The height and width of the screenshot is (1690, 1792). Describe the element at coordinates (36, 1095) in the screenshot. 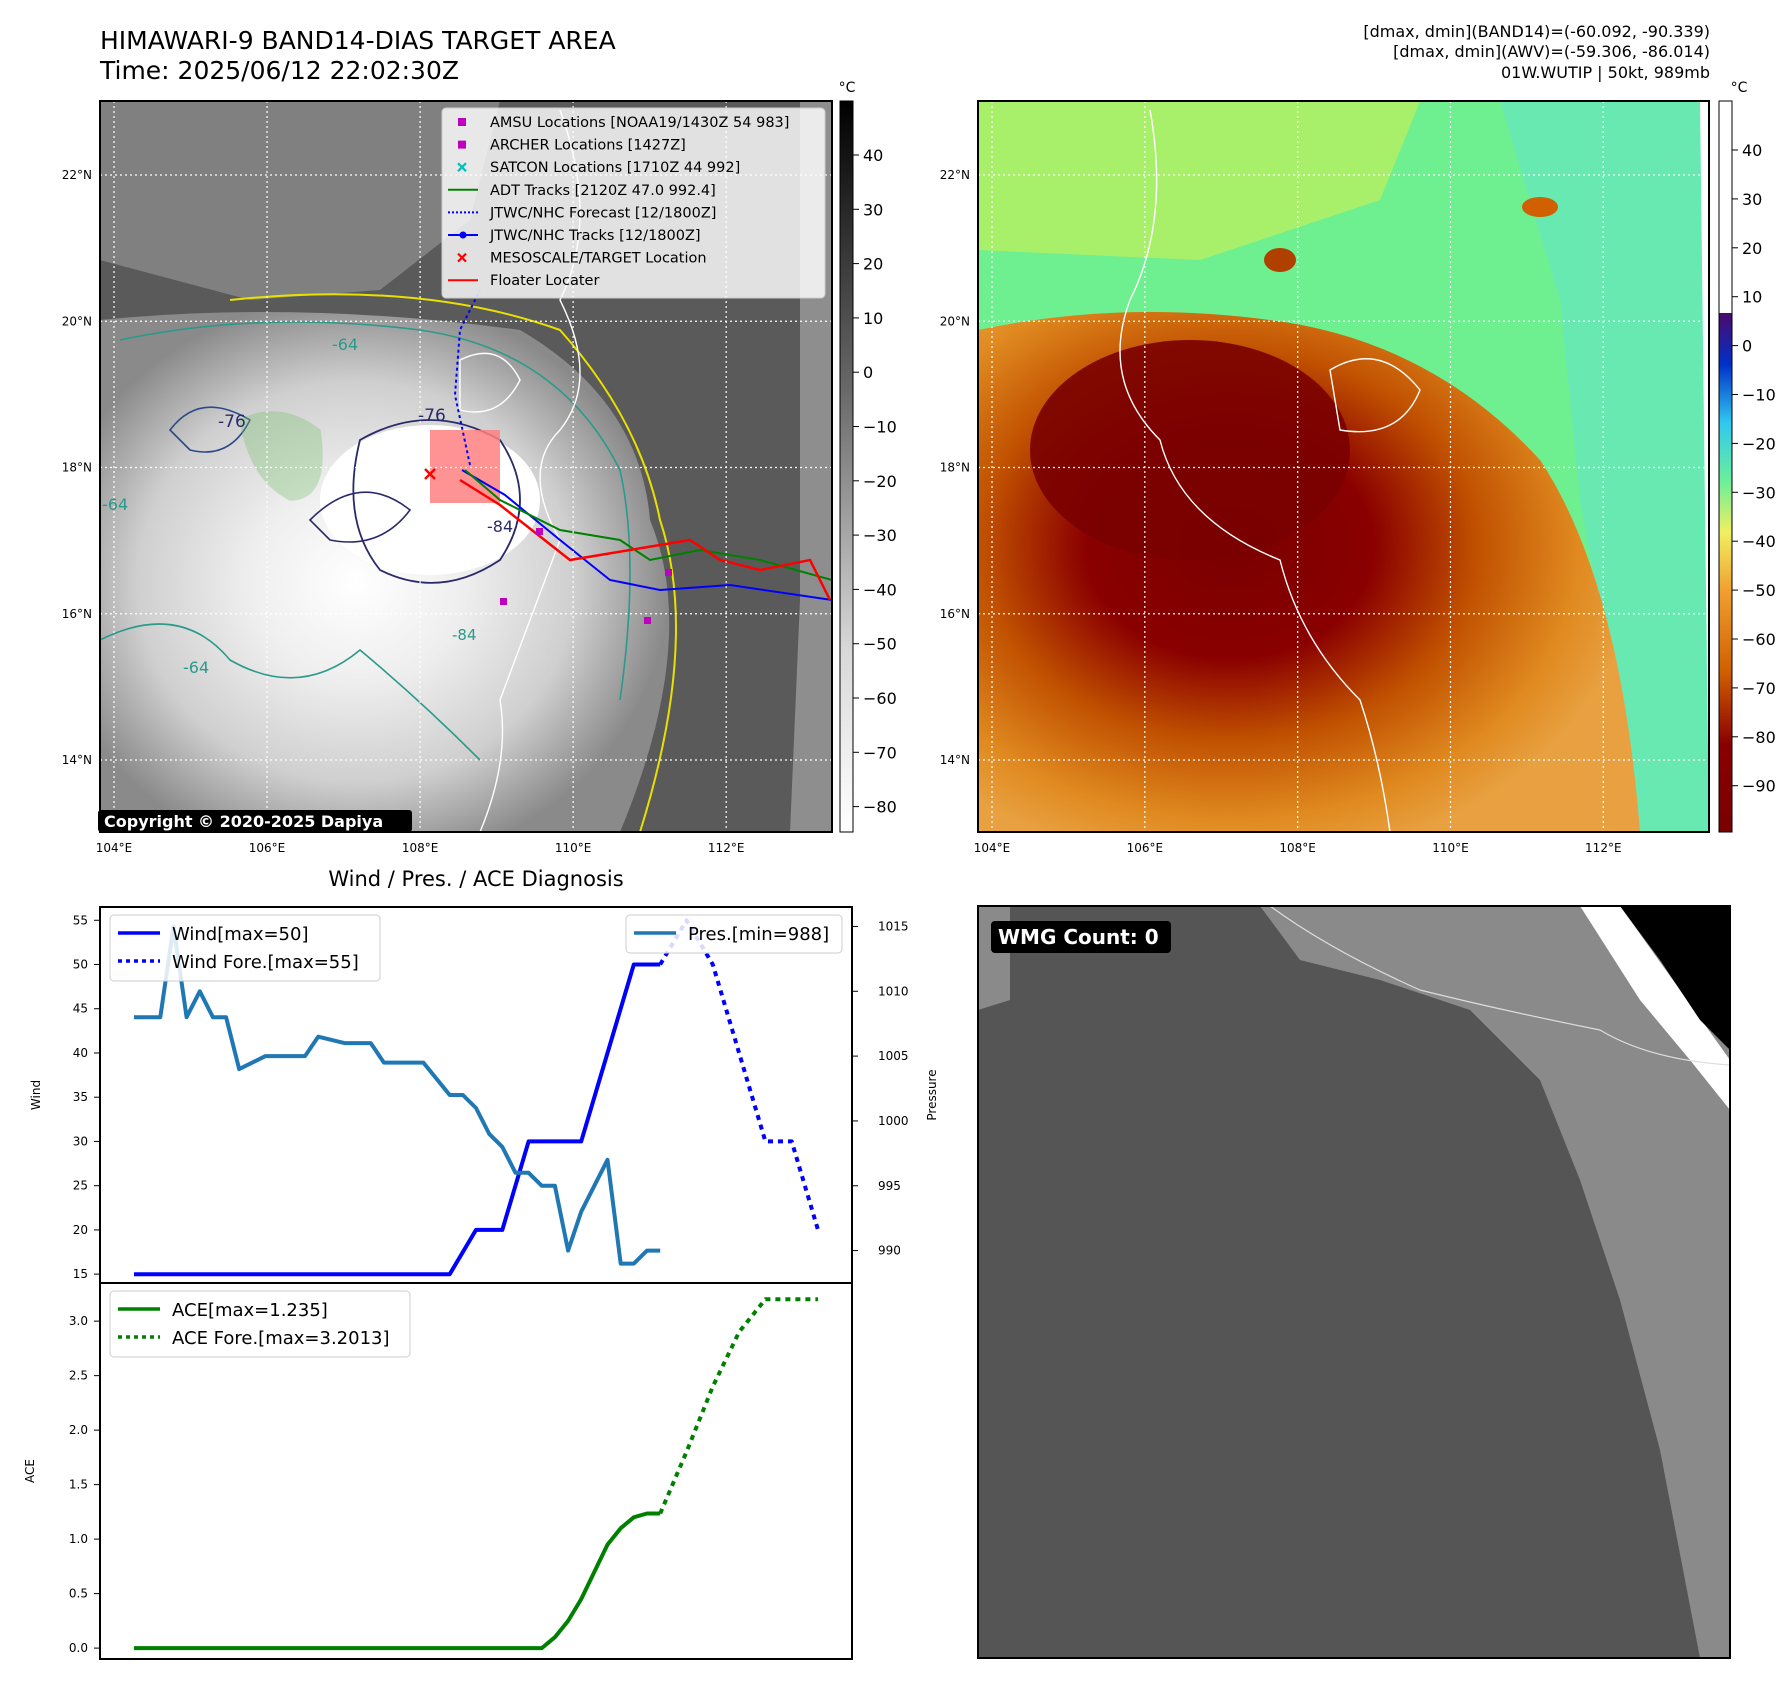

I see `wind-axis-label: Wind` at that location.